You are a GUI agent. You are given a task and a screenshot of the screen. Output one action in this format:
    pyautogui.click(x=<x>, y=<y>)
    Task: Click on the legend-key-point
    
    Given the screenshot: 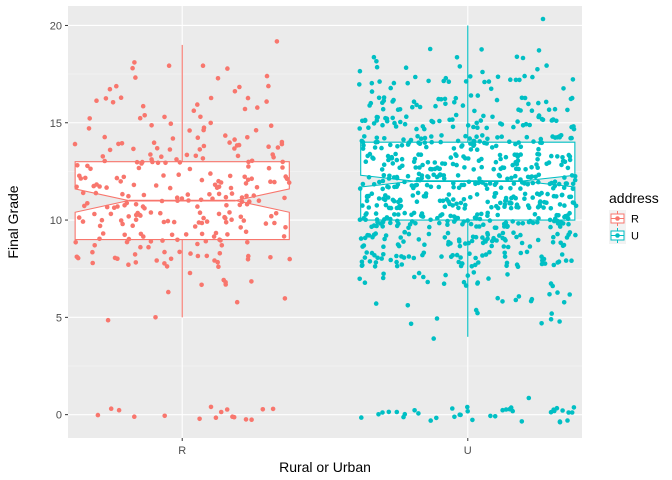 What is the action you would take?
    pyautogui.click(x=617, y=235)
    